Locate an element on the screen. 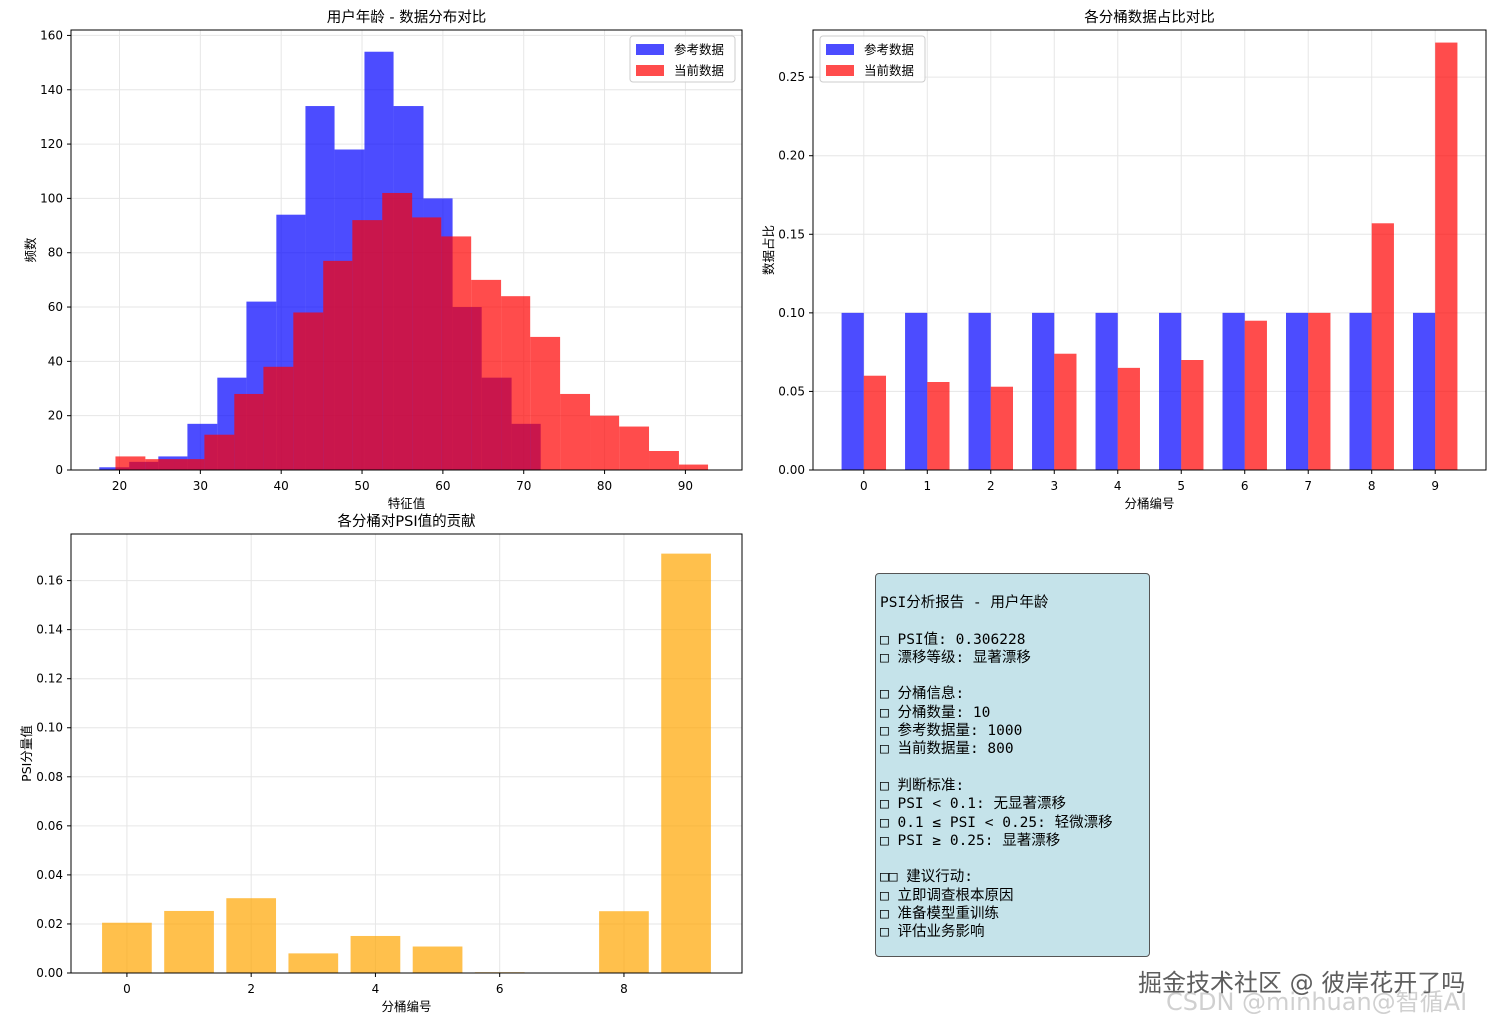  ax3-ytick-label: 0.12 is located at coordinates (49, 679).